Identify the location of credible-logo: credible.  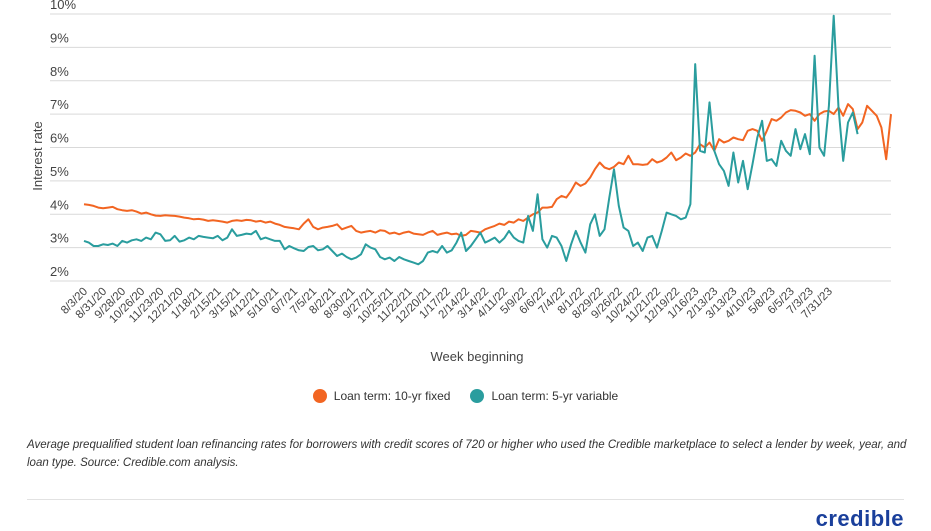
(859, 518).